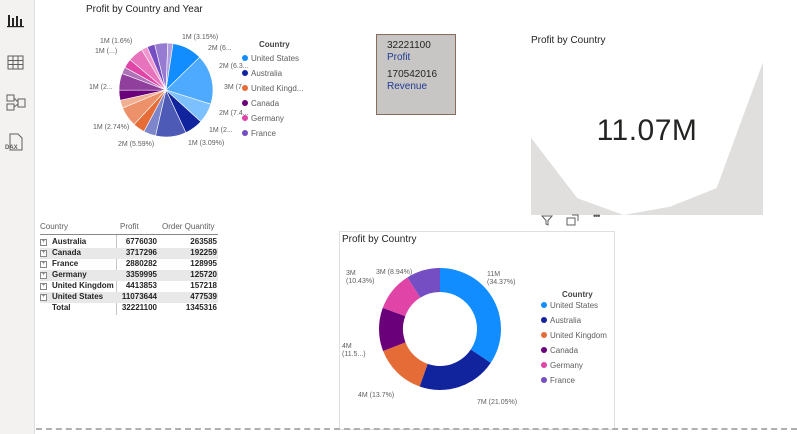 The width and height of the screenshot is (797, 434). I want to click on donut-label-value: 4M (13.7%), so click(376, 395).